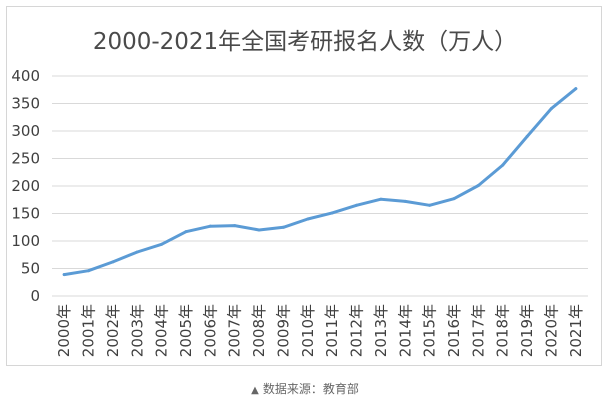 The width and height of the screenshot is (610, 401). I want to click on x-tick-label: 2007年, so click(235, 330).